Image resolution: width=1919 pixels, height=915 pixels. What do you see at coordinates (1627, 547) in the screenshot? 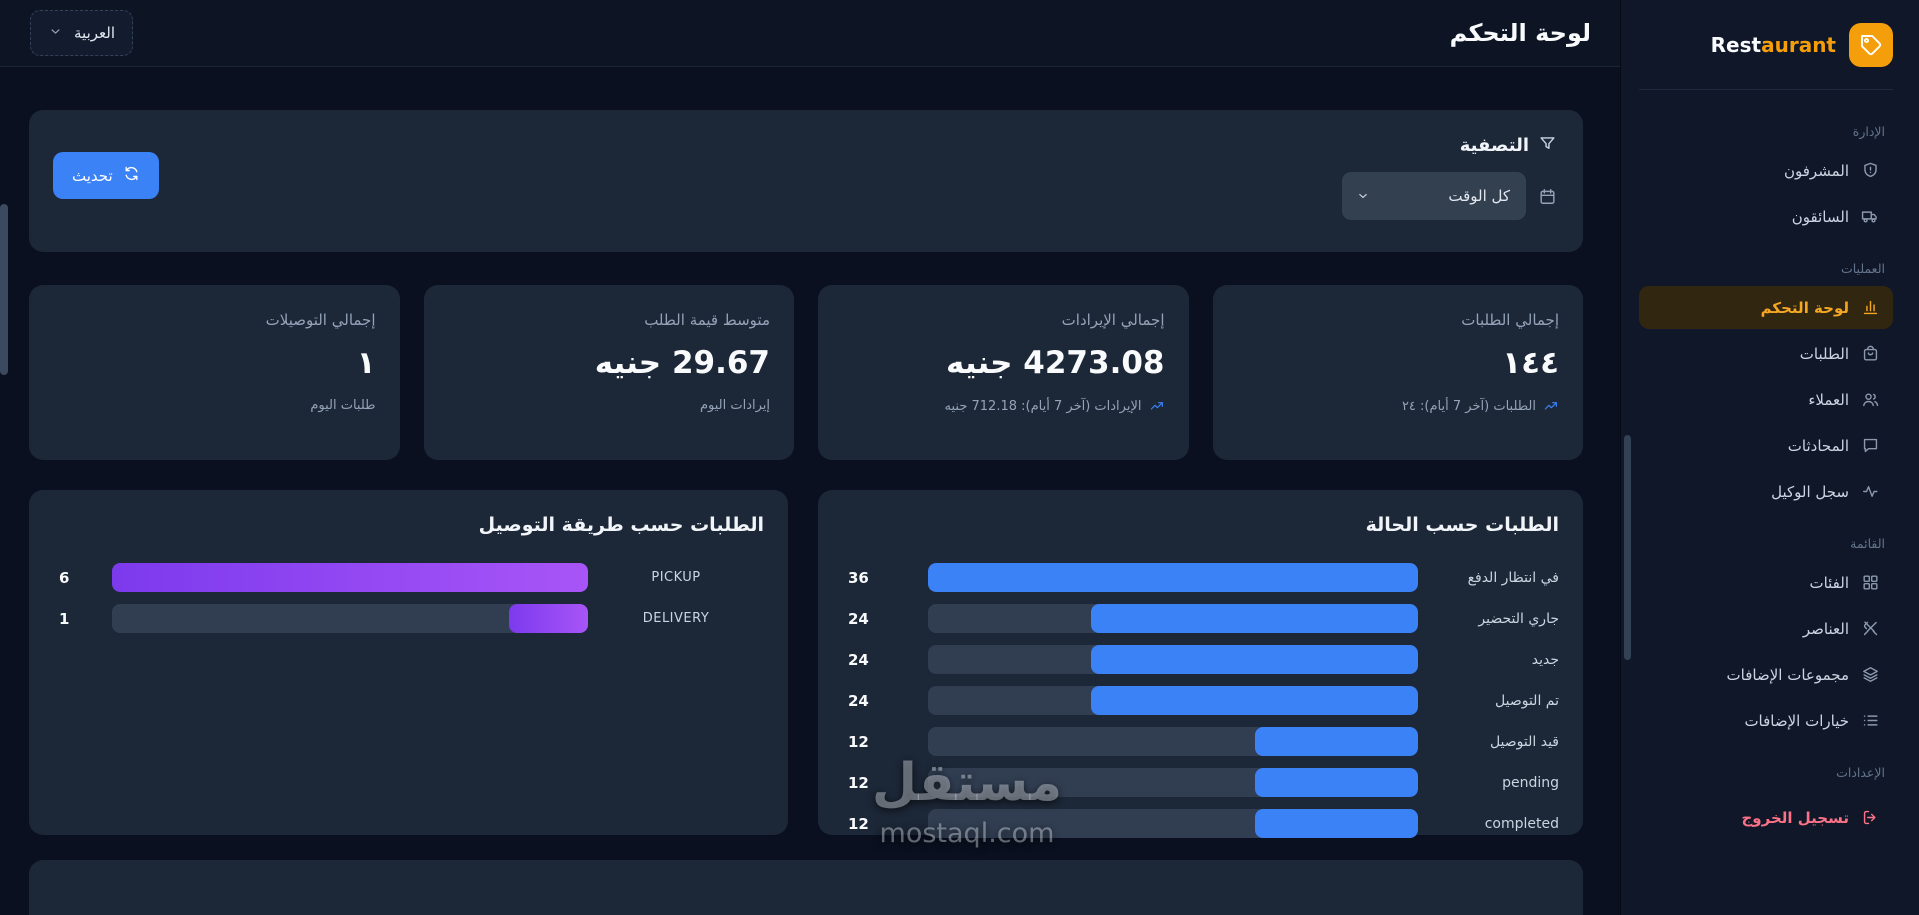
I see `sidebar-scrollbar-thumb` at bounding box center [1627, 547].